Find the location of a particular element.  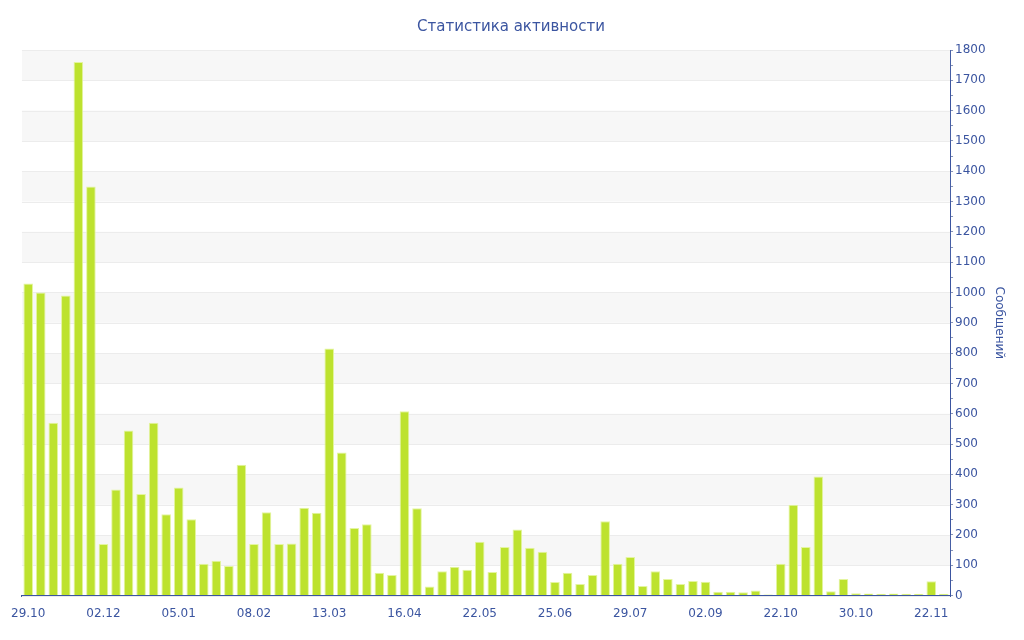

x-tick-label: 29.10 is located at coordinates (28, 612).